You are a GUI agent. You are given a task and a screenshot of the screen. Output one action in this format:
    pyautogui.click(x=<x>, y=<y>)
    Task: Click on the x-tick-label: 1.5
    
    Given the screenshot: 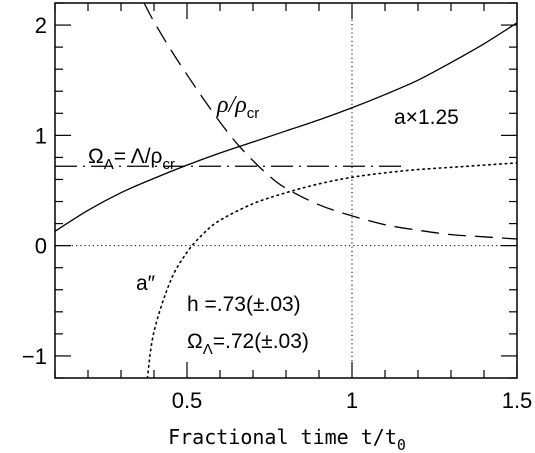 What is the action you would take?
    pyautogui.click(x=517, y=400)
    